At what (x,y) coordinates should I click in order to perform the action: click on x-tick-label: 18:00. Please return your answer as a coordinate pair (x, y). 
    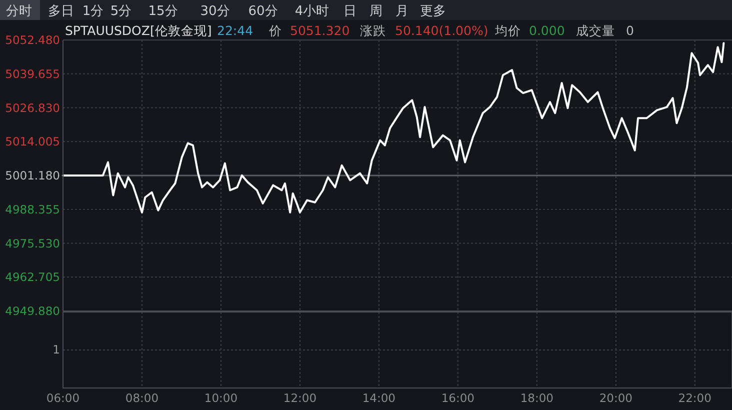
    Looking at the image, I should click on (537, 398).